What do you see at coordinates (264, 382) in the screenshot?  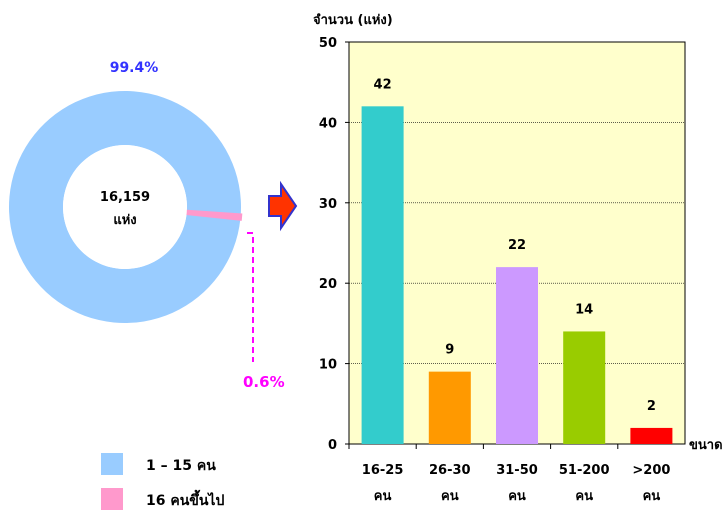 I see `donut-label-small: 0.6%` at bounding box center [264, 382].